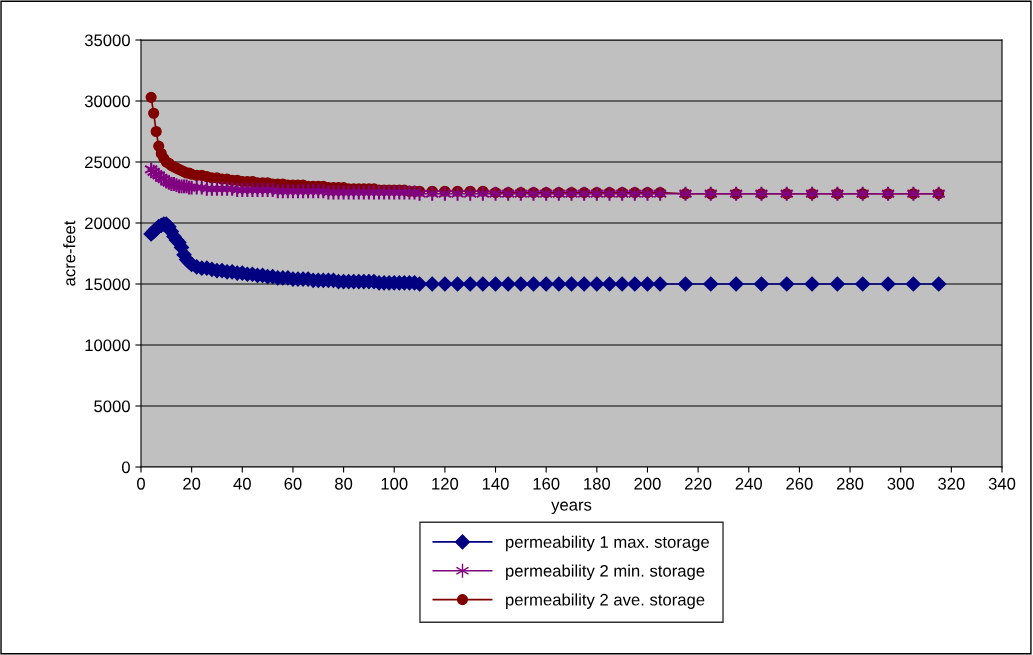 Image resolution: width=1033 pixels, height=655 pixels. Describe the element at coordinates (799, 483) in the screenshot. I see `x-tick-label: 260` at that location.